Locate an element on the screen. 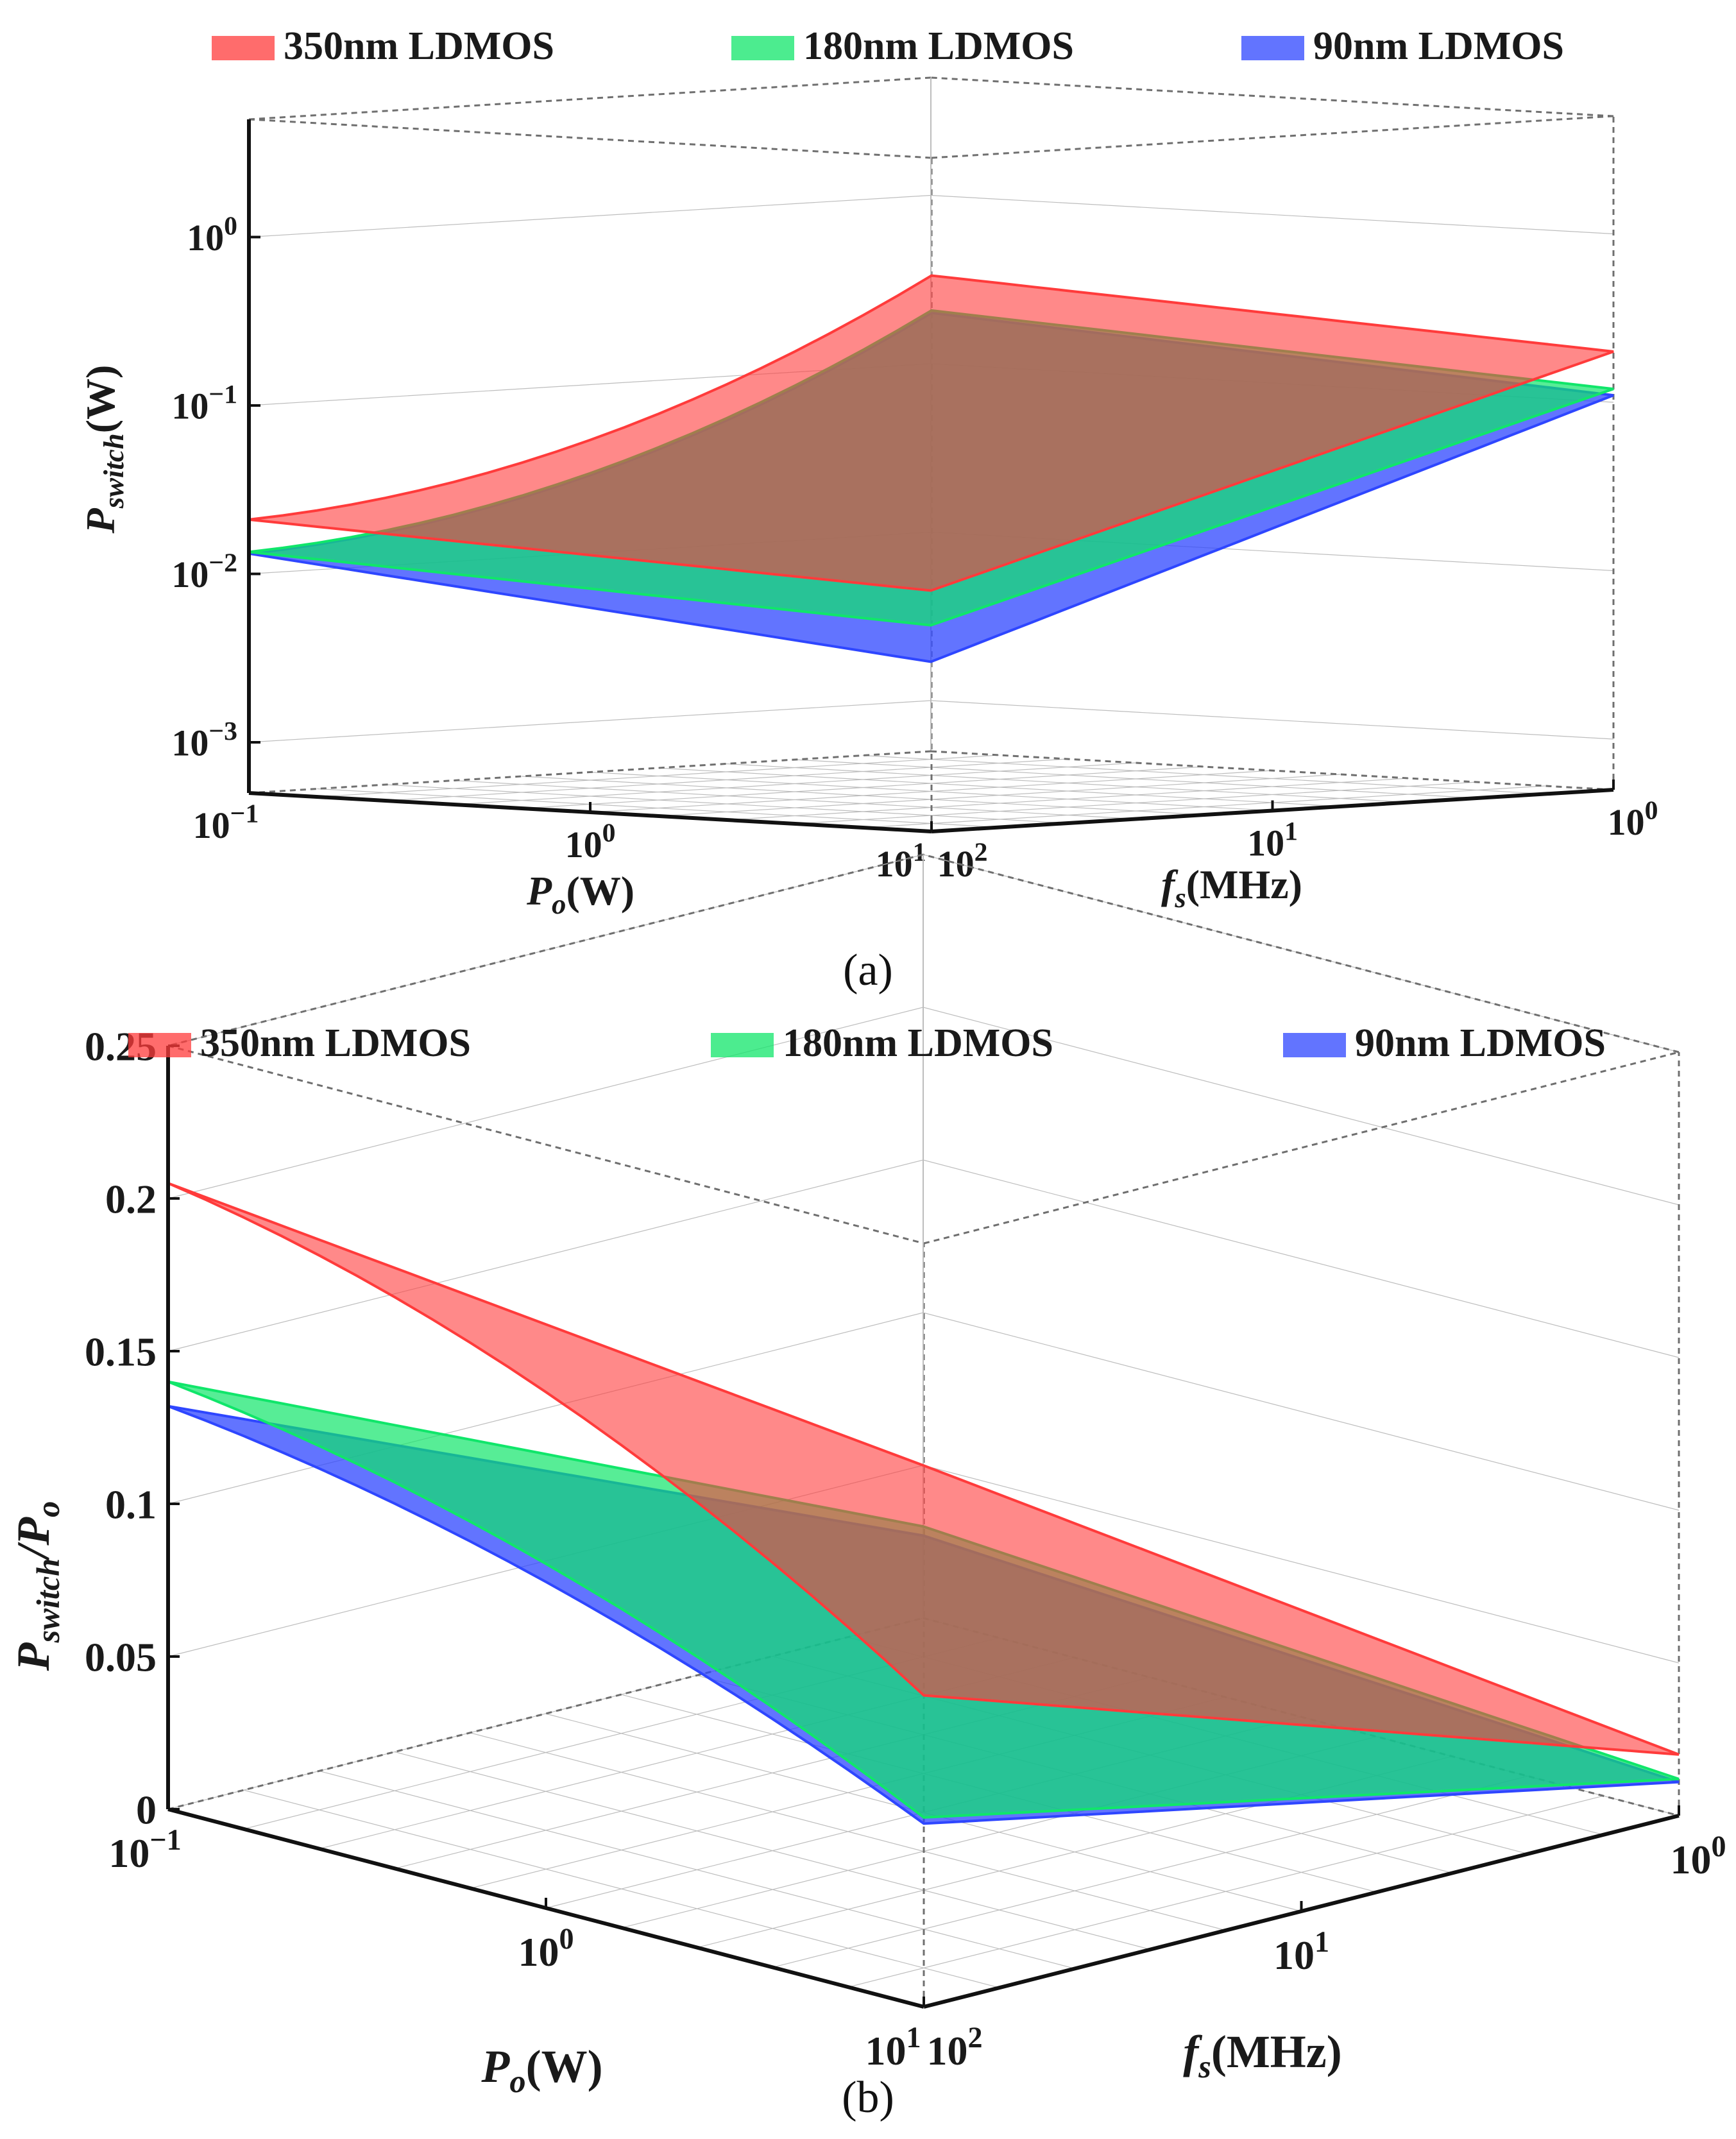  x-tick-label-exp: 0 is located at coordinates (609, 833).